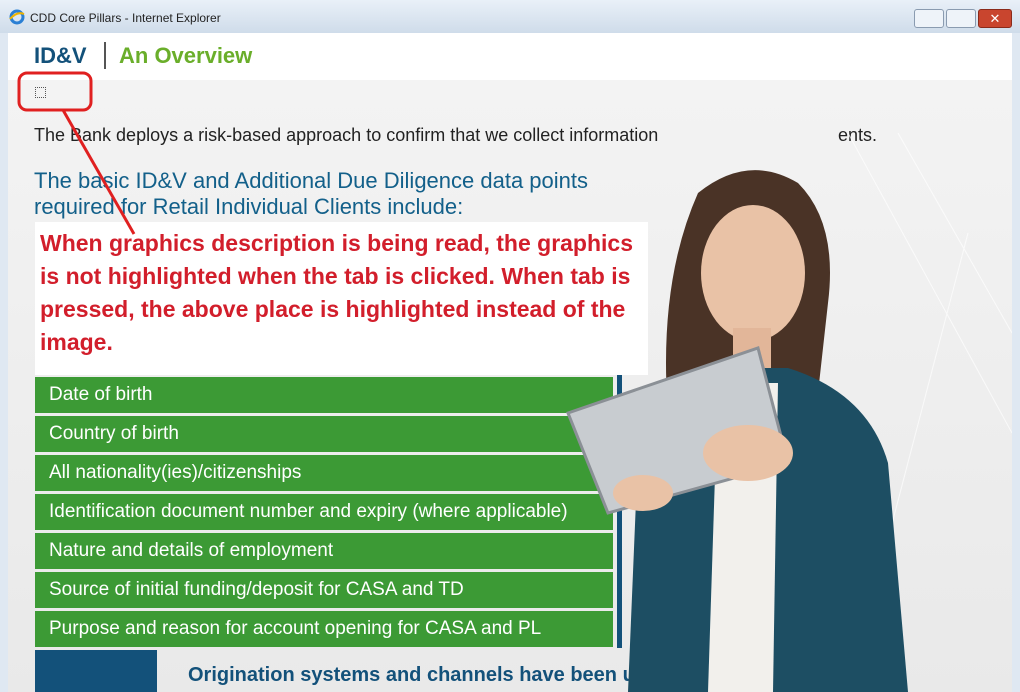 The width and height of the screenshot is (1020, 692). What do you see at coordinates (324, 473) in the screenshot?
I see `list-item: All nationality(ies)/citizenships` at bounding box center [324, 473].